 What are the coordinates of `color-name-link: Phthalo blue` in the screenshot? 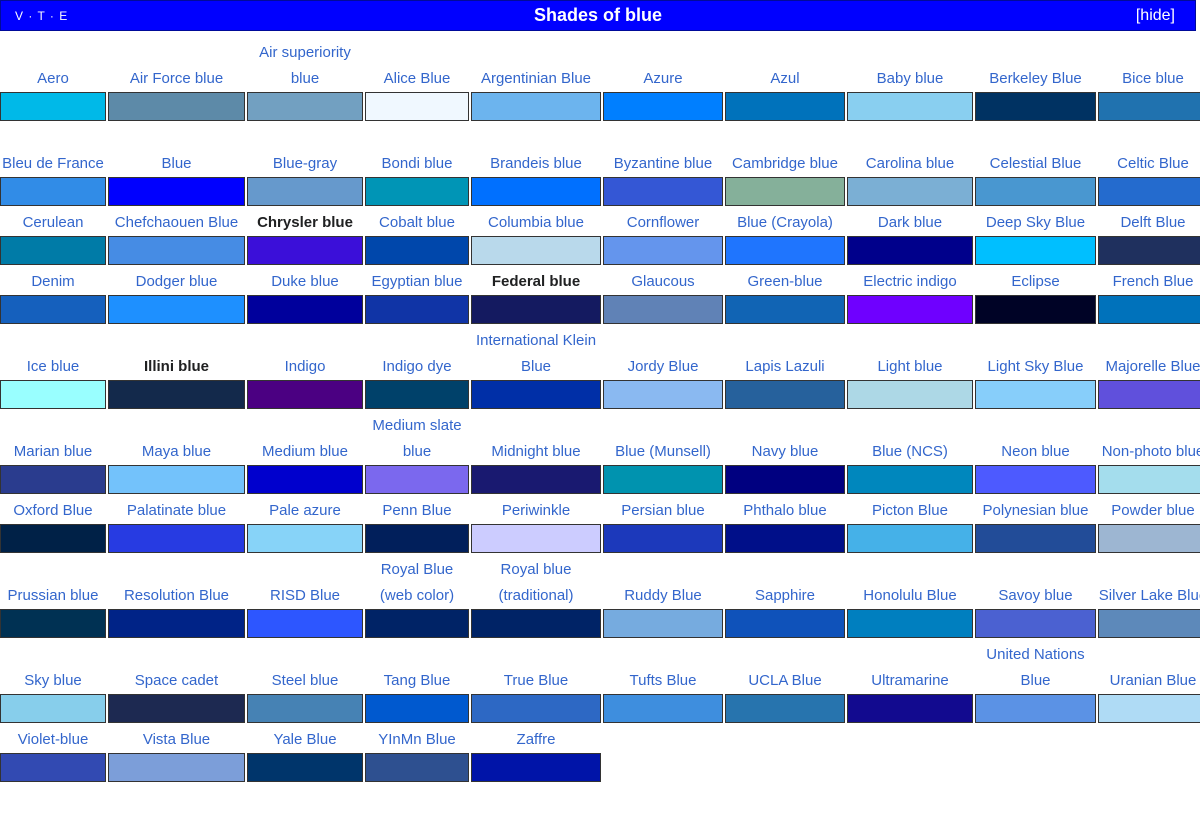 It's located at (785, 510).